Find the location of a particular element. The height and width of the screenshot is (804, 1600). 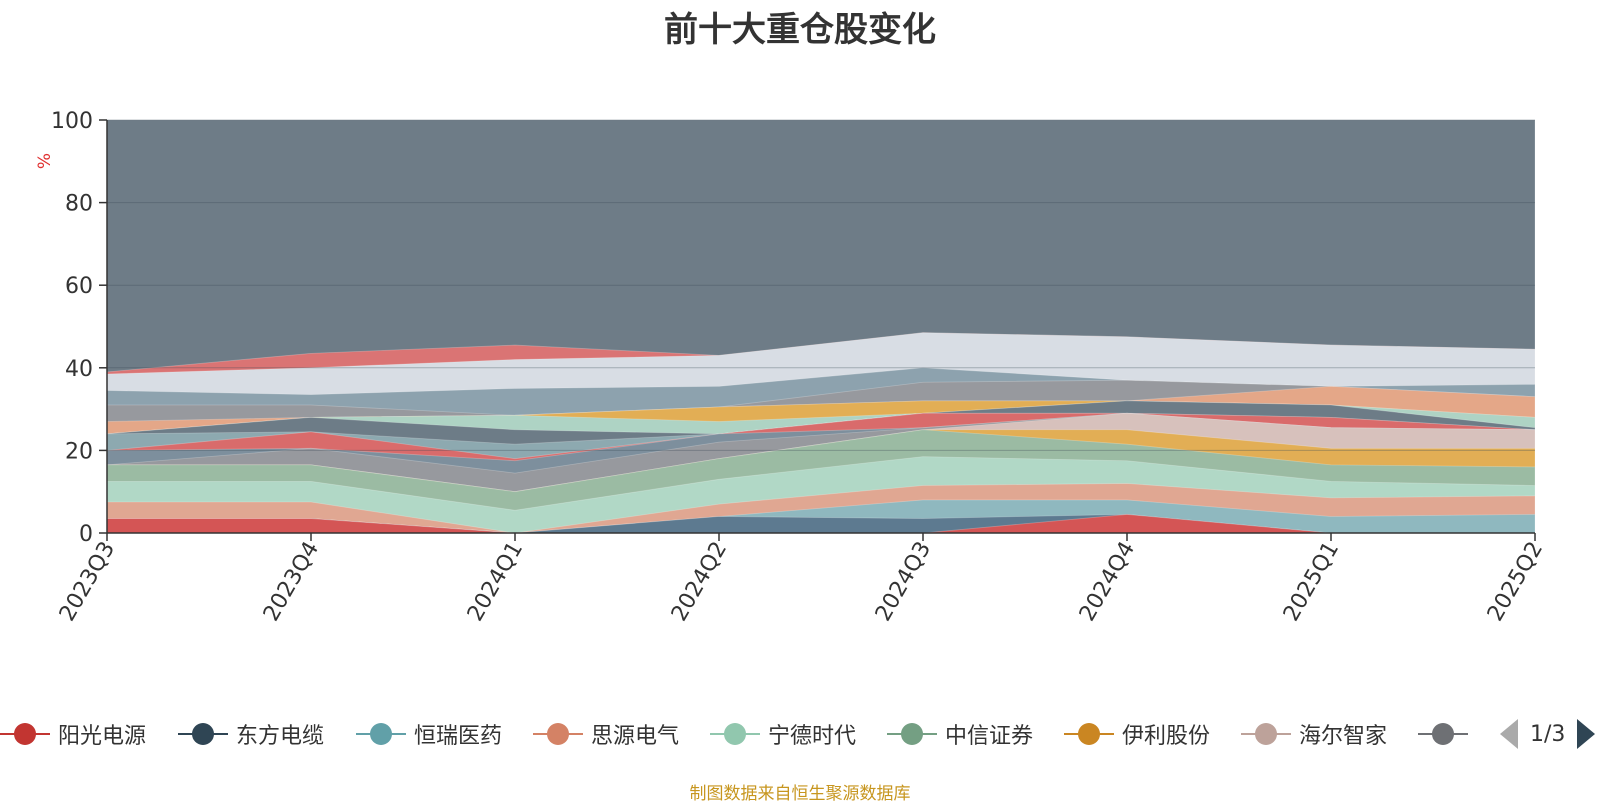

legend-item: 东方电缆 is located at coordinates (251, 734).